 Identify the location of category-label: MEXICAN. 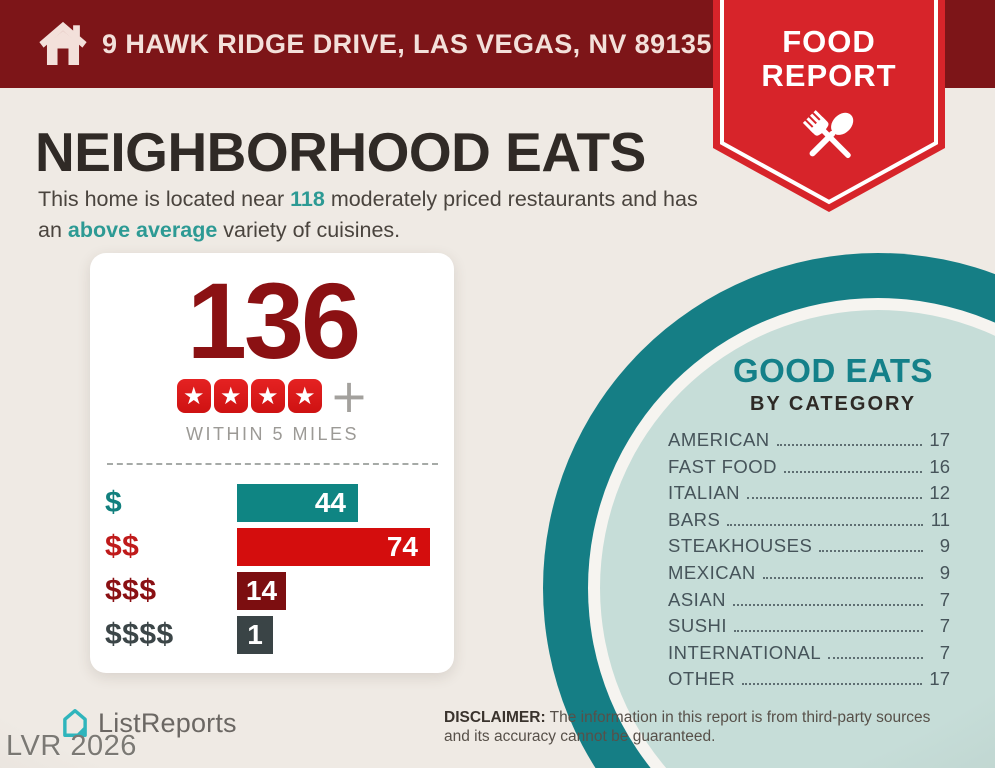
(712, 572).